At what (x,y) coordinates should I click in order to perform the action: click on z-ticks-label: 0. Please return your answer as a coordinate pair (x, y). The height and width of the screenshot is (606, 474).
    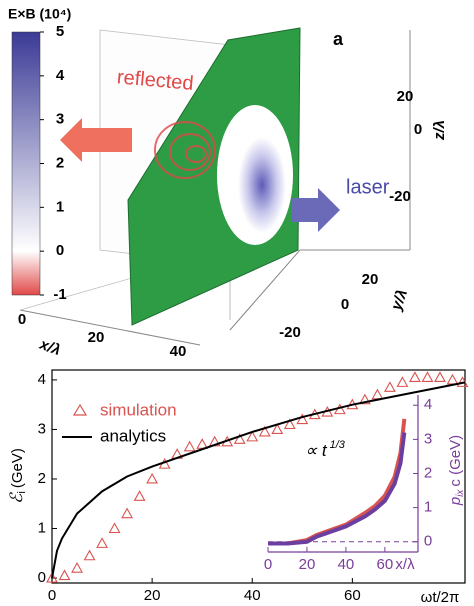
    Looking at the image, I should click on (418, 129).